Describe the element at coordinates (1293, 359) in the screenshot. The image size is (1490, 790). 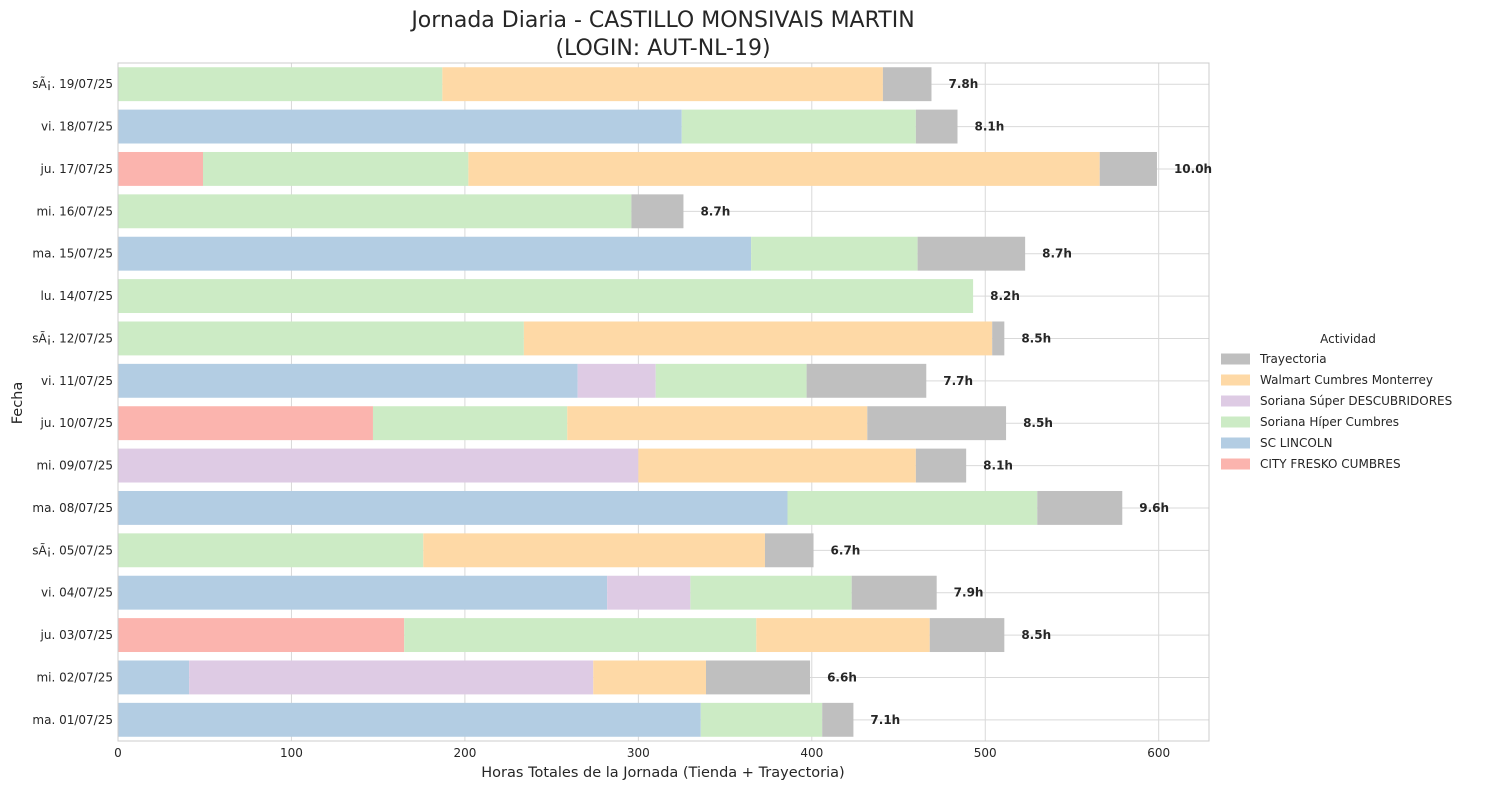
I see `legend-label: Trayectoria` at that location.